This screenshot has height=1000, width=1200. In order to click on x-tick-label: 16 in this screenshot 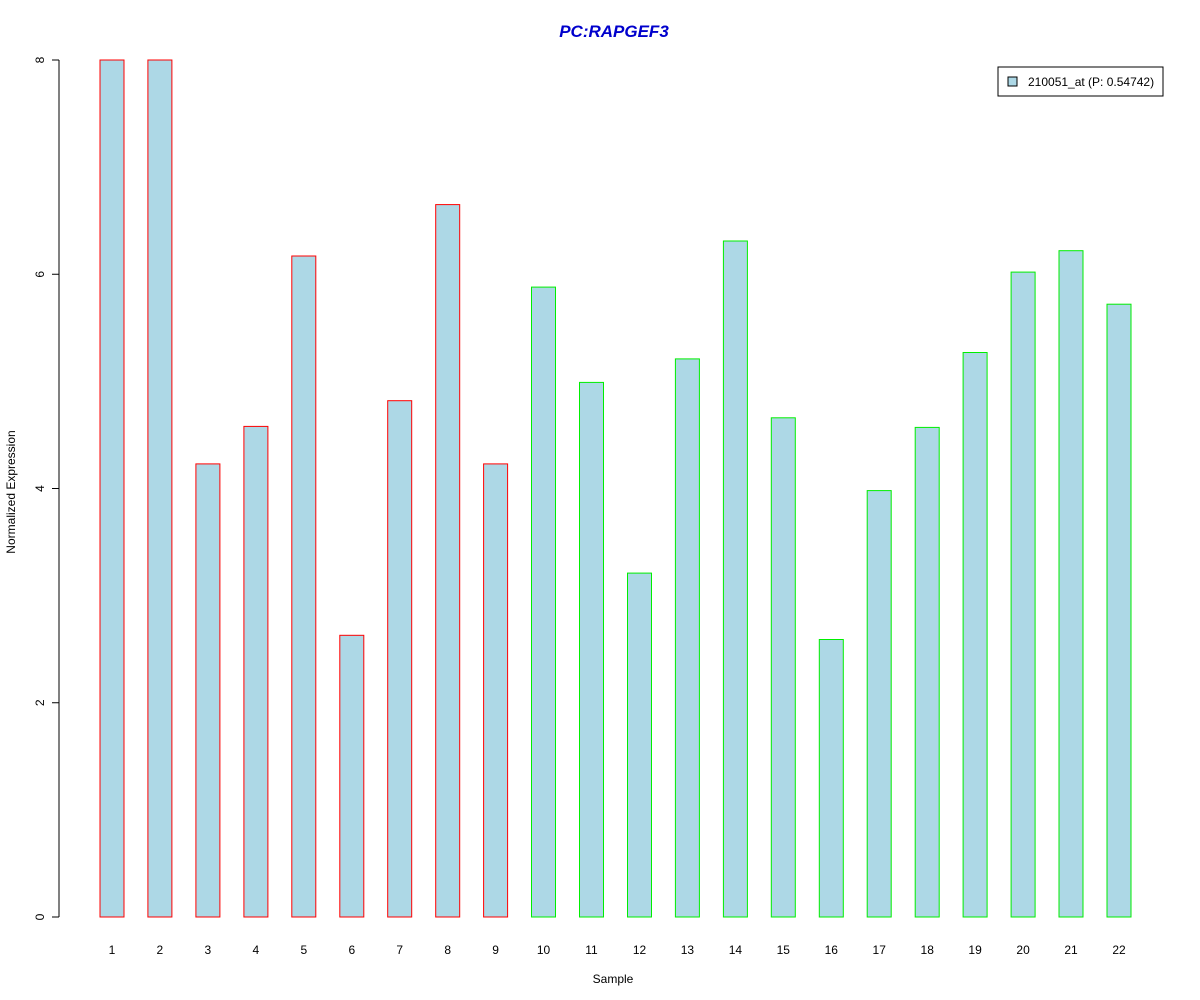, I will do `click(832, 950)`.